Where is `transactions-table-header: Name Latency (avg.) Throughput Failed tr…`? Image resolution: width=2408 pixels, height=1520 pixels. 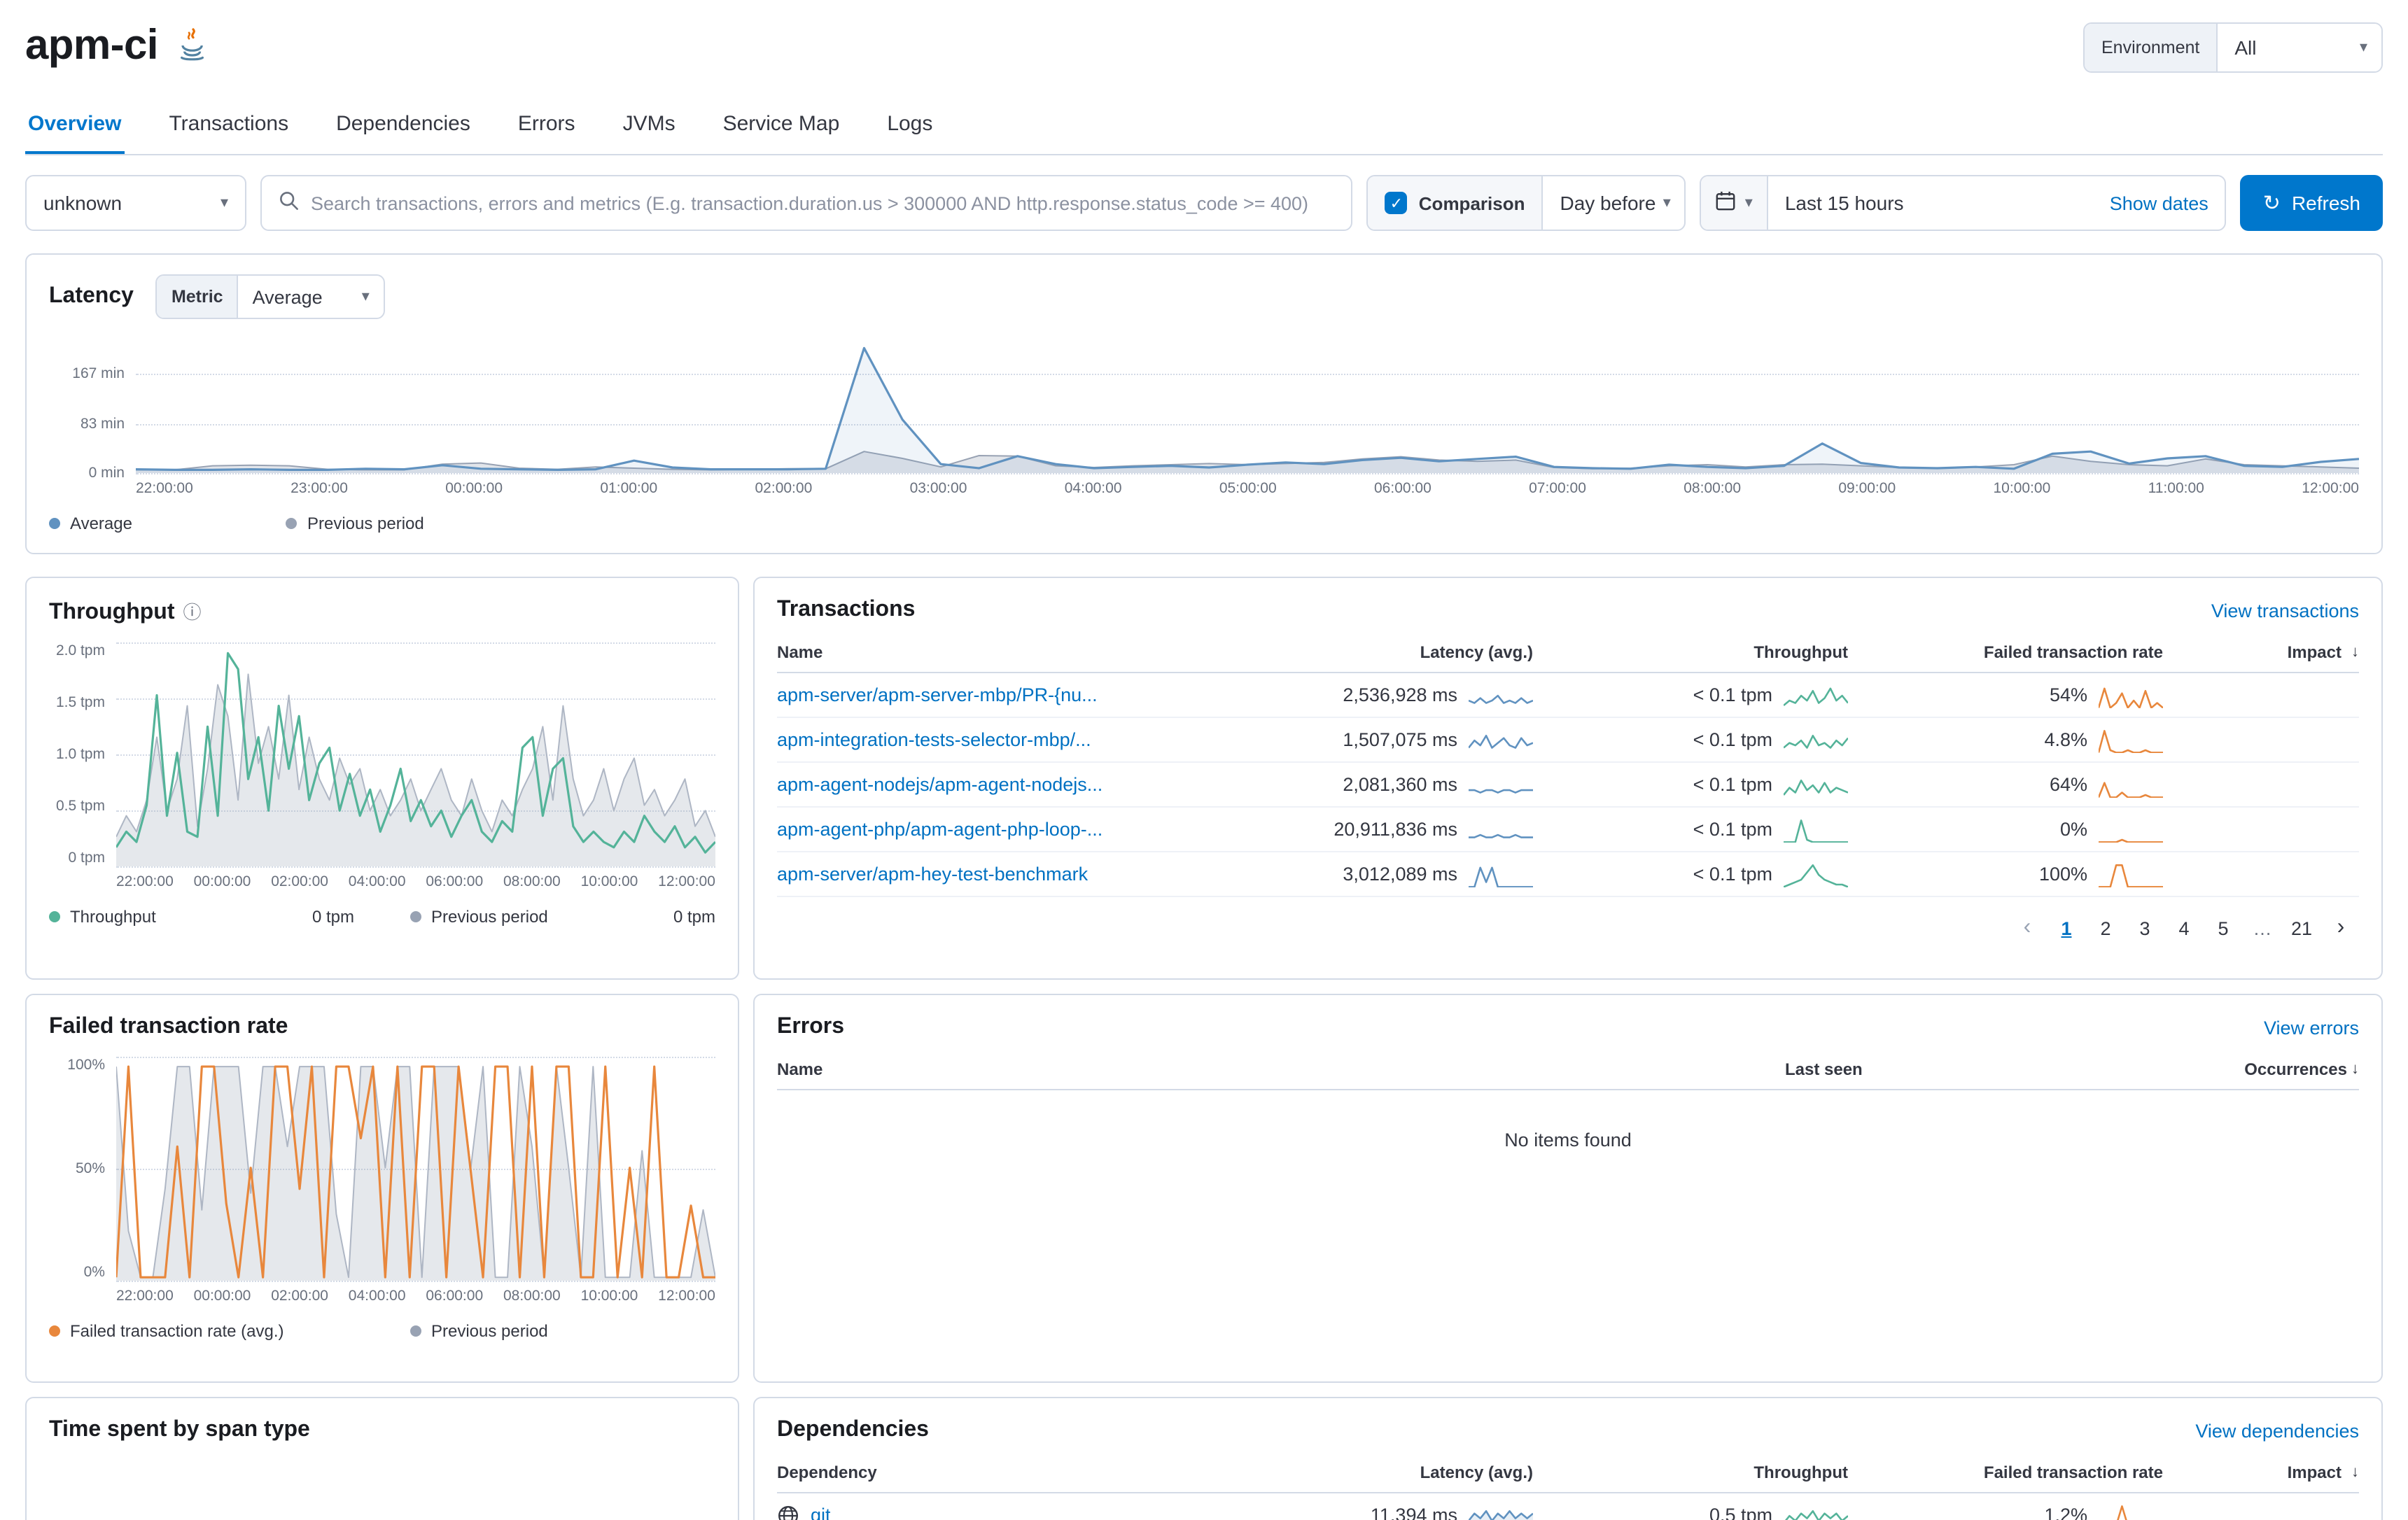
transactions-table-header: Name Latency (avg.) Throughput Failed tr… is located at coordinates (1568, 652).